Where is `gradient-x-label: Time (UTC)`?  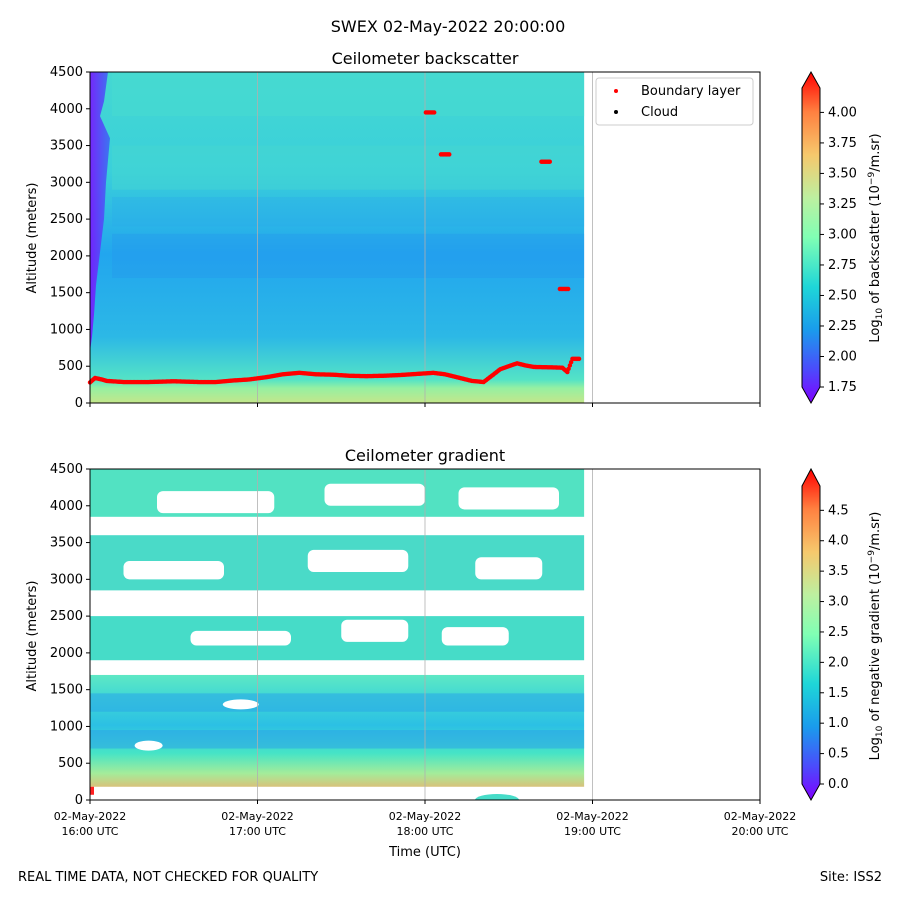 gradient-x-label: Time (UTC) is located at coordinates (424, 852).